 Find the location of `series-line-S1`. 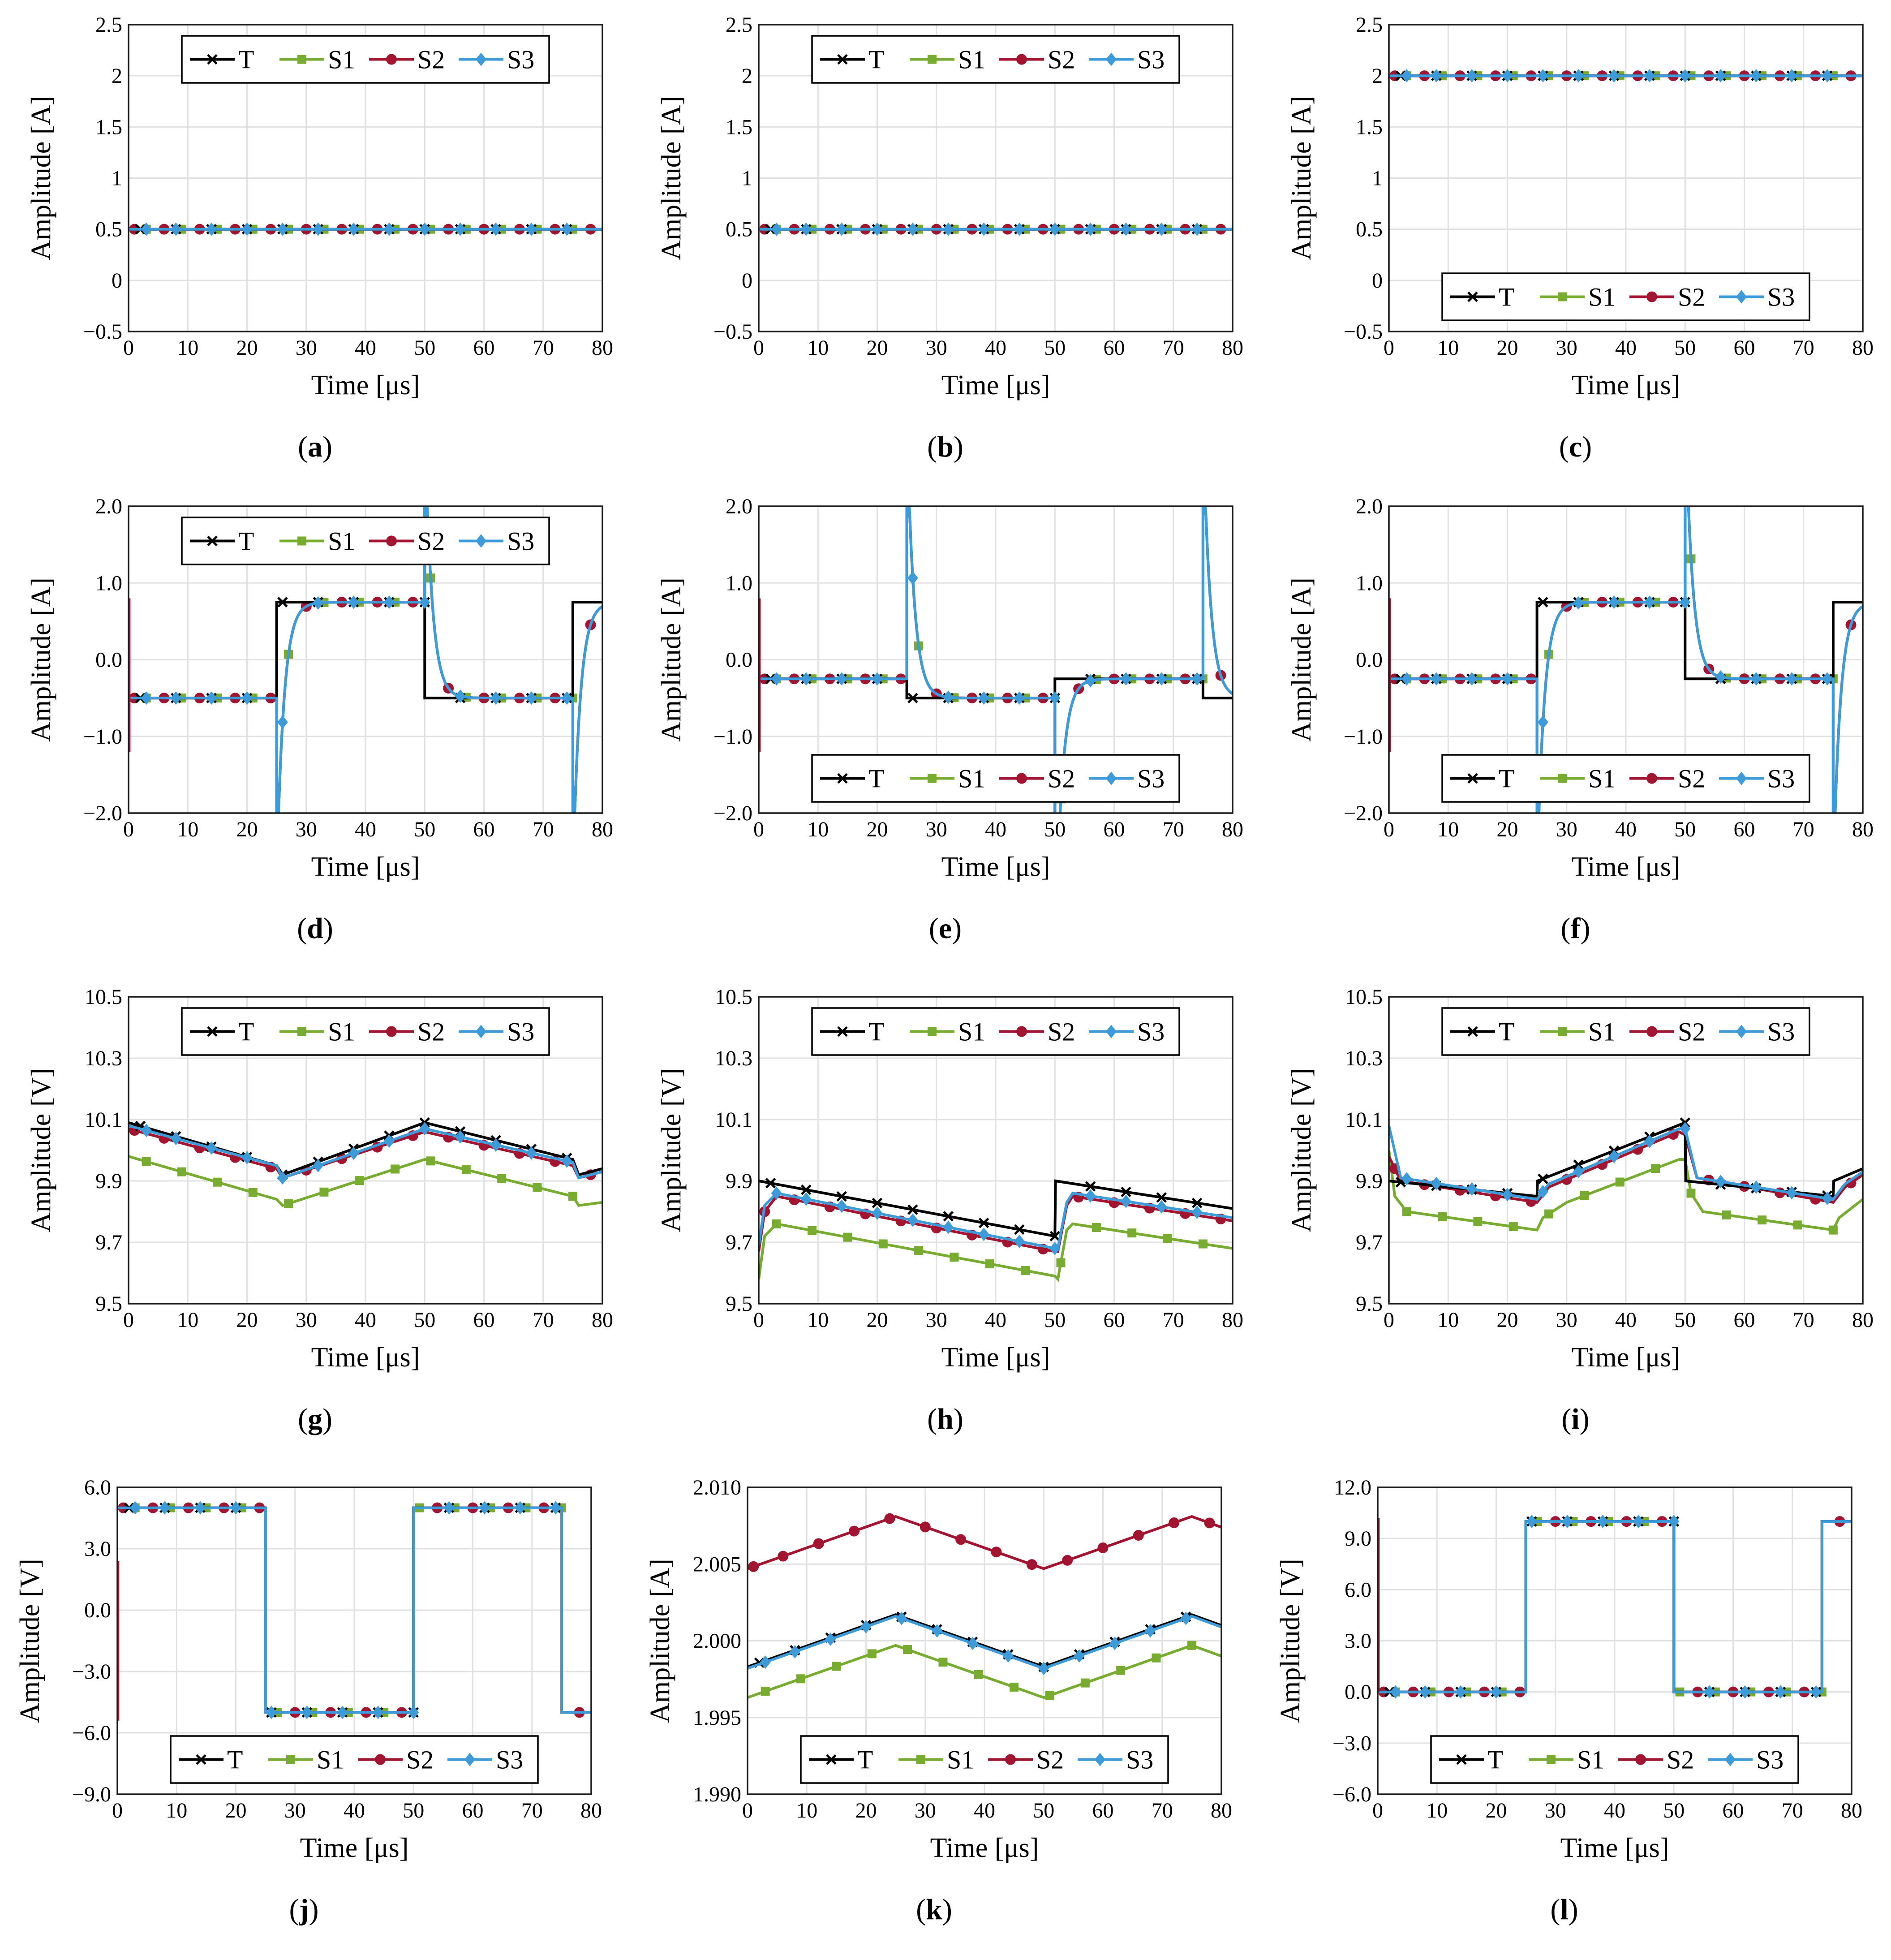

series-line-S1 is located at coordinates (985, 1671).